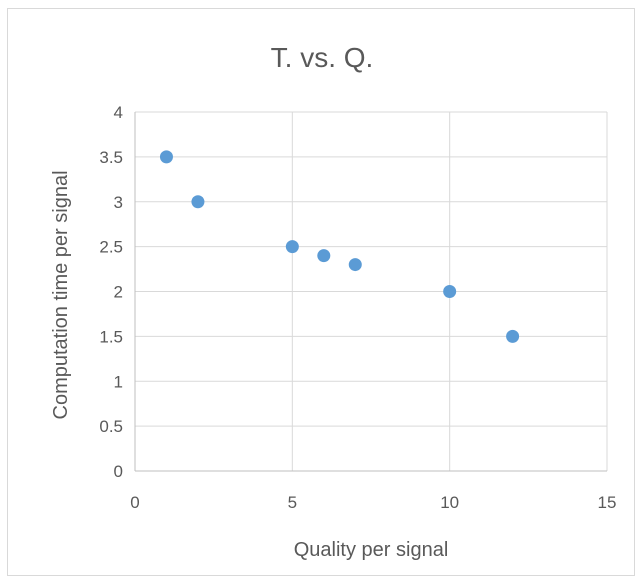 Image resolution: width=644 pixels, height=584 pixels. I want to click on y-tick-label: 0, so click(118, 471).